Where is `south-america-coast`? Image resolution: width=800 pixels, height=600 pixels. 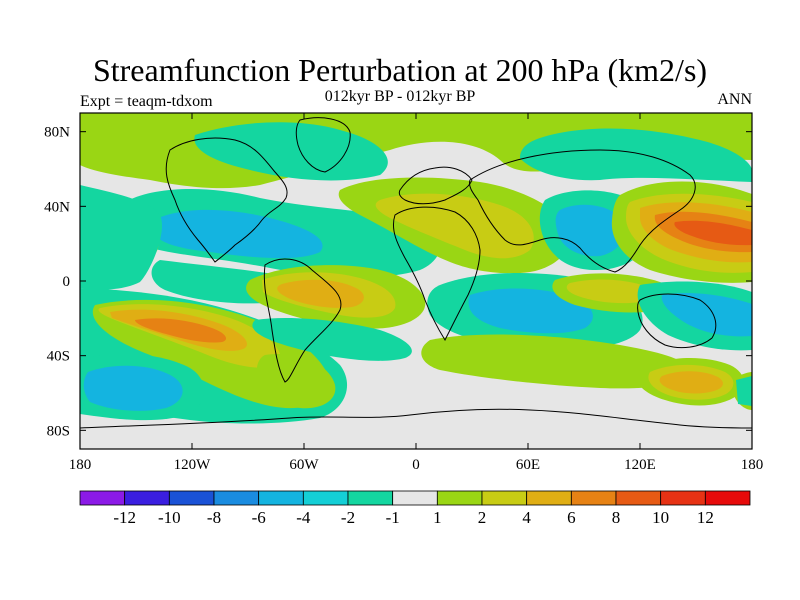
south-america-coast is located at coordinates (302, 320).